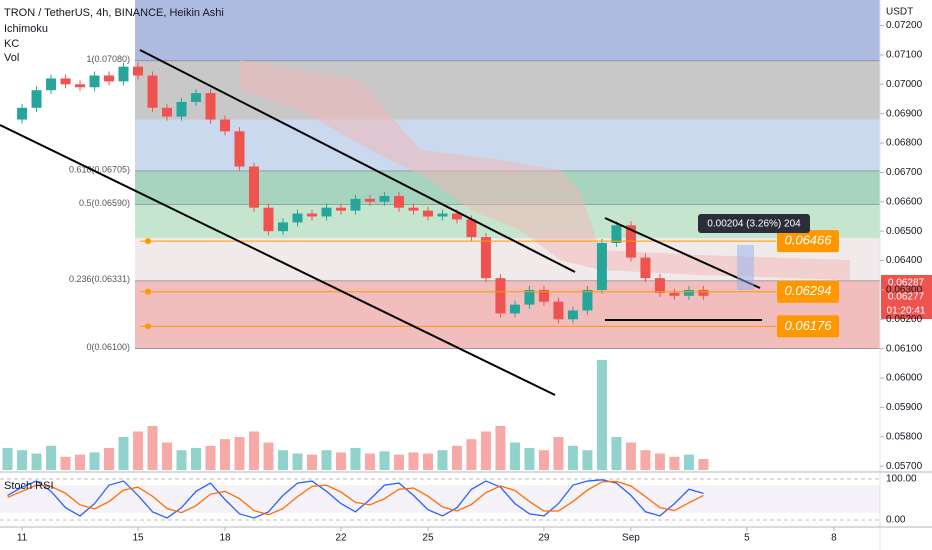  Describe the element at coordinates (138, 538) in the screenshot. I see `x-tick-label: 15` at that location.